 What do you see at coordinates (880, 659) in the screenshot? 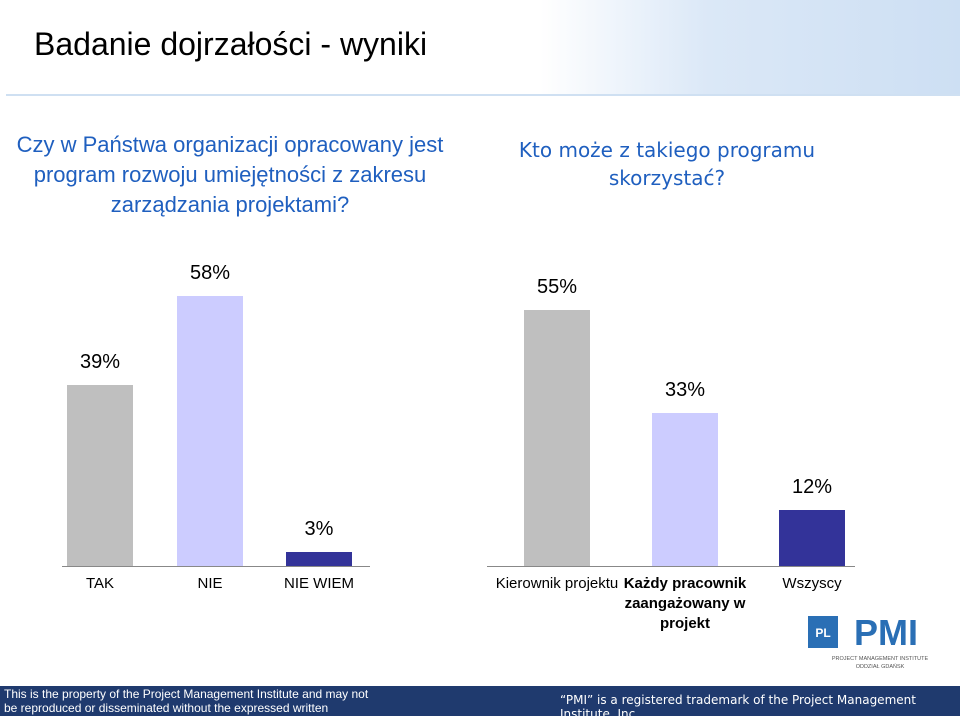
I see `logo-line: PROJECT MANAGEMENT INSTITUTE` at bounding box center [880, 659].